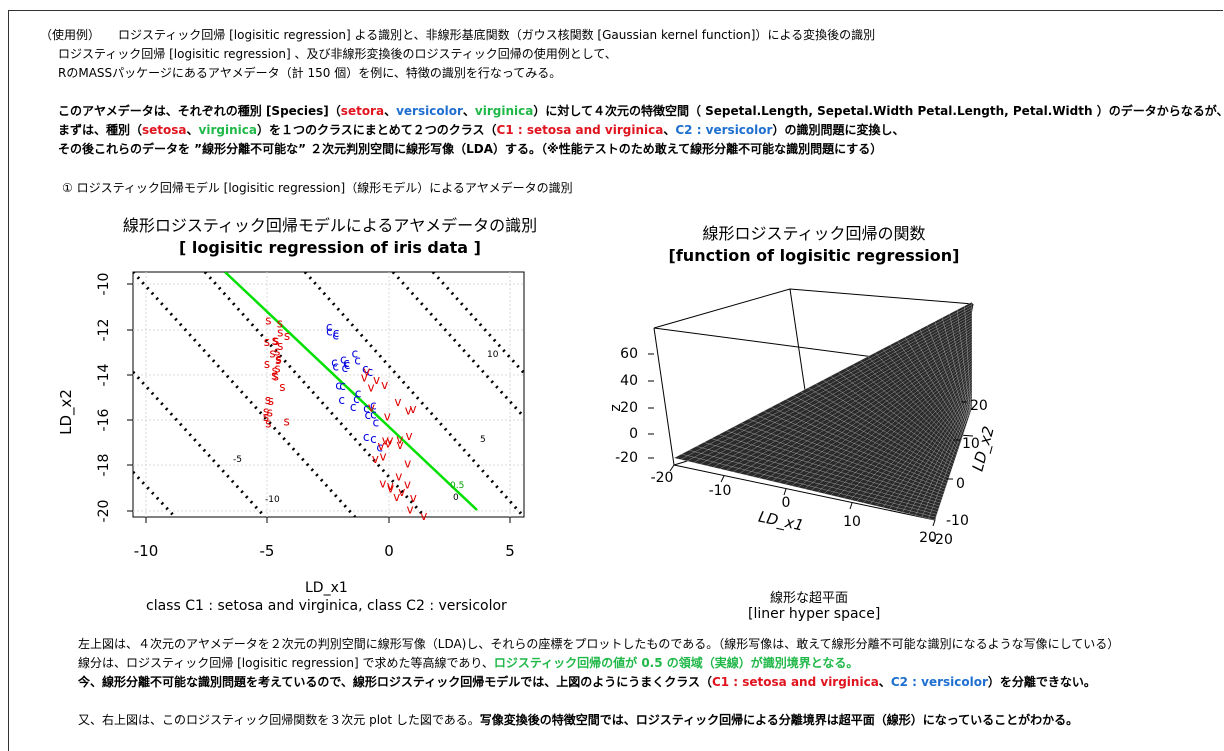  I want to click on species-setora: setora, so click(362, 111).